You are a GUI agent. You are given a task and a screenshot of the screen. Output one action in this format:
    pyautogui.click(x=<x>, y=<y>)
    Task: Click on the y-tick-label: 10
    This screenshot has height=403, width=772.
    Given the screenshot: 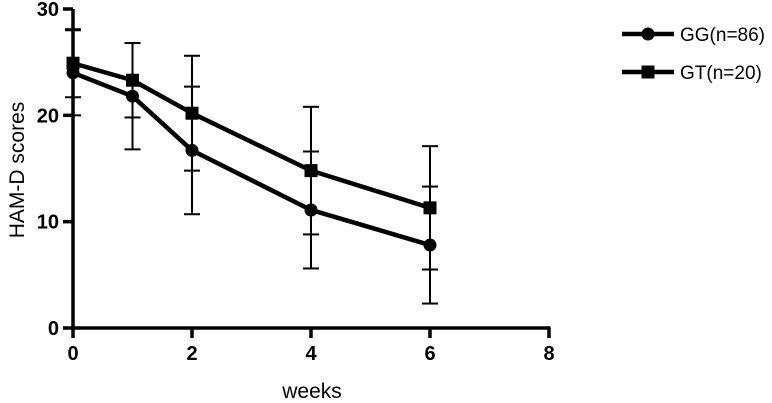 What is the action you would take?
    pyautogui.click(x=48, y=223)
    